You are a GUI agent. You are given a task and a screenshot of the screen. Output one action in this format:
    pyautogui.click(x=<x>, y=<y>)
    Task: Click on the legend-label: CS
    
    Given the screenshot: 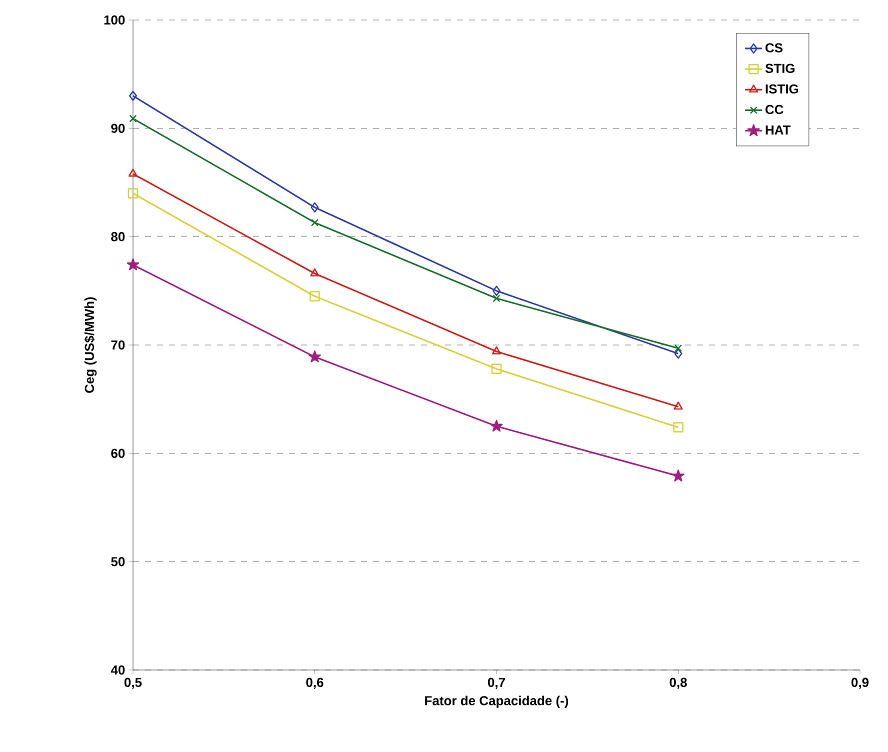 What is the action you would take?
    pyautogui.click(x=774, y=47)
    